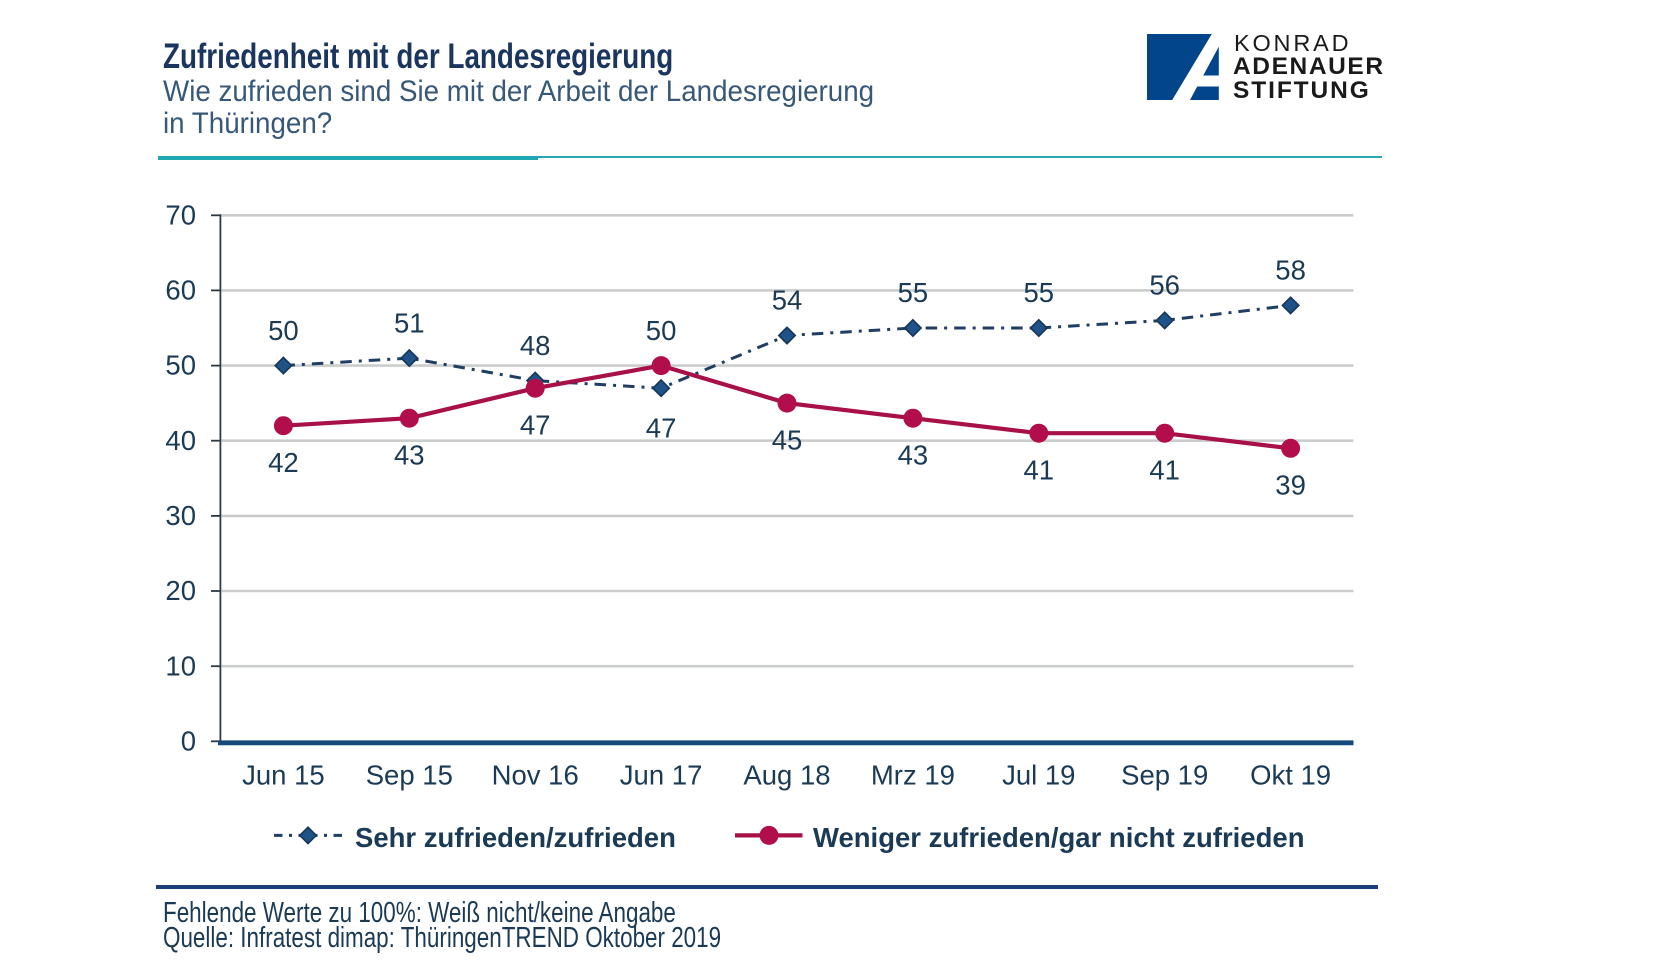  Describe the element at coordinates (535, 345) in the screenshot. I see `svg-text: 48` at that location.